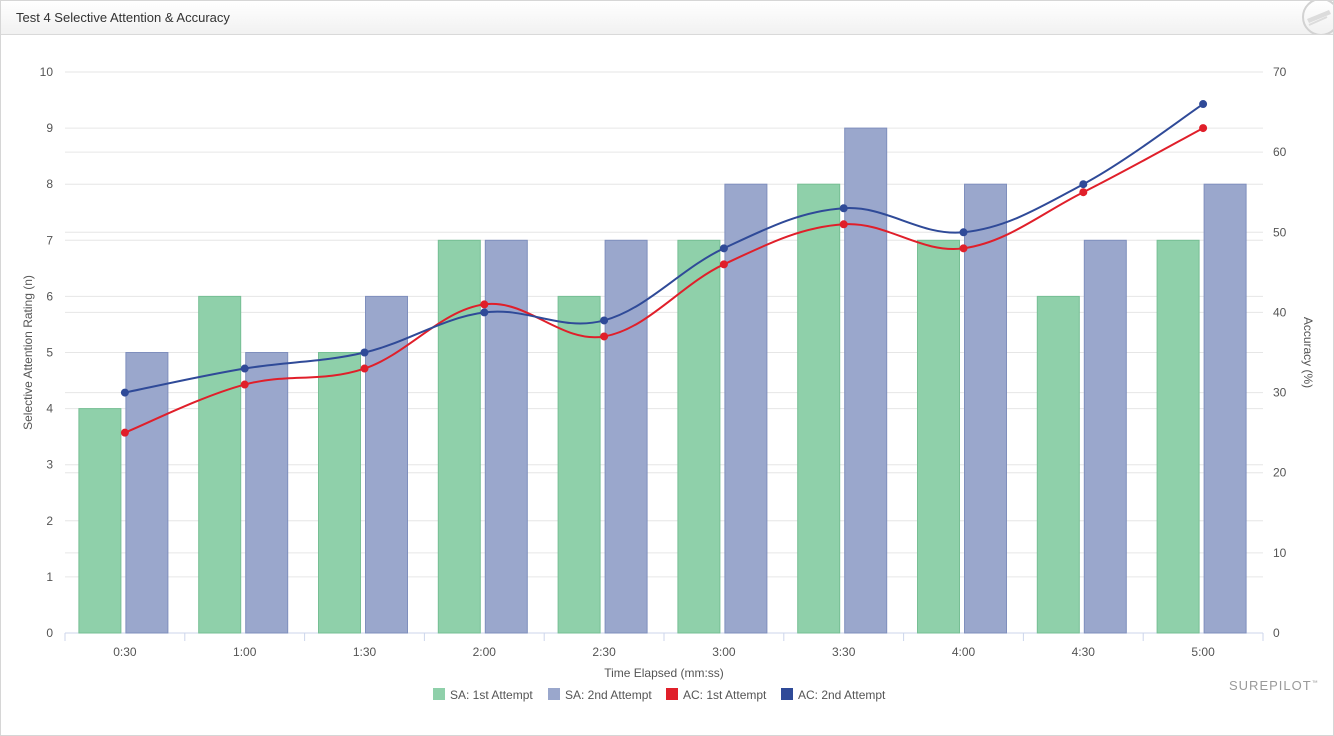  What do you see at coordinates (1280, 152) in the screenshot?
I see `y2-tick-label: 60` at bounding box center [1280, 152].